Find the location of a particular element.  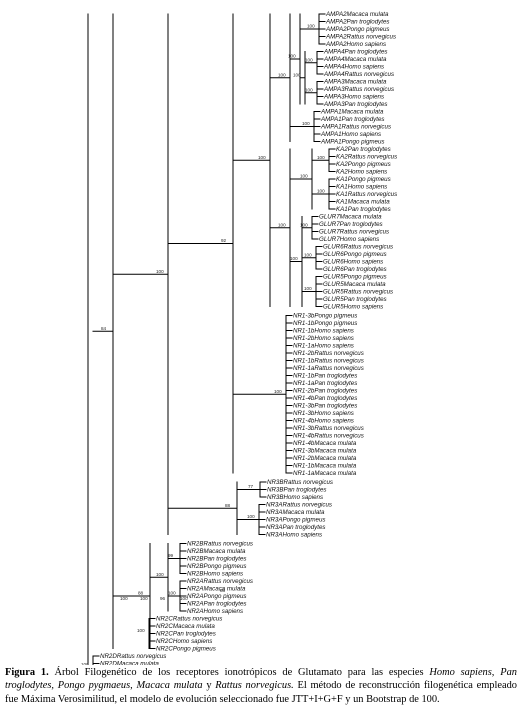

leaf-label: KA2Pongo pigmeus is located at coordinates (363, 164).